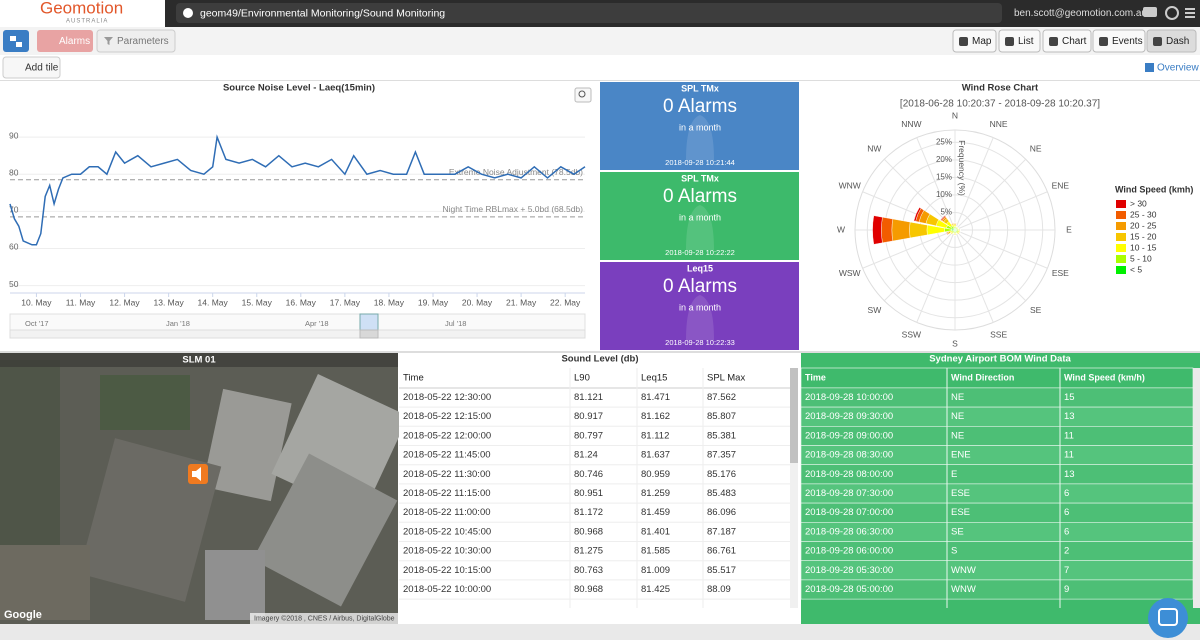 This screenshot has height=640, width=1200. I want to click on alarm-count: 0 Alarms, so click(700, 106).